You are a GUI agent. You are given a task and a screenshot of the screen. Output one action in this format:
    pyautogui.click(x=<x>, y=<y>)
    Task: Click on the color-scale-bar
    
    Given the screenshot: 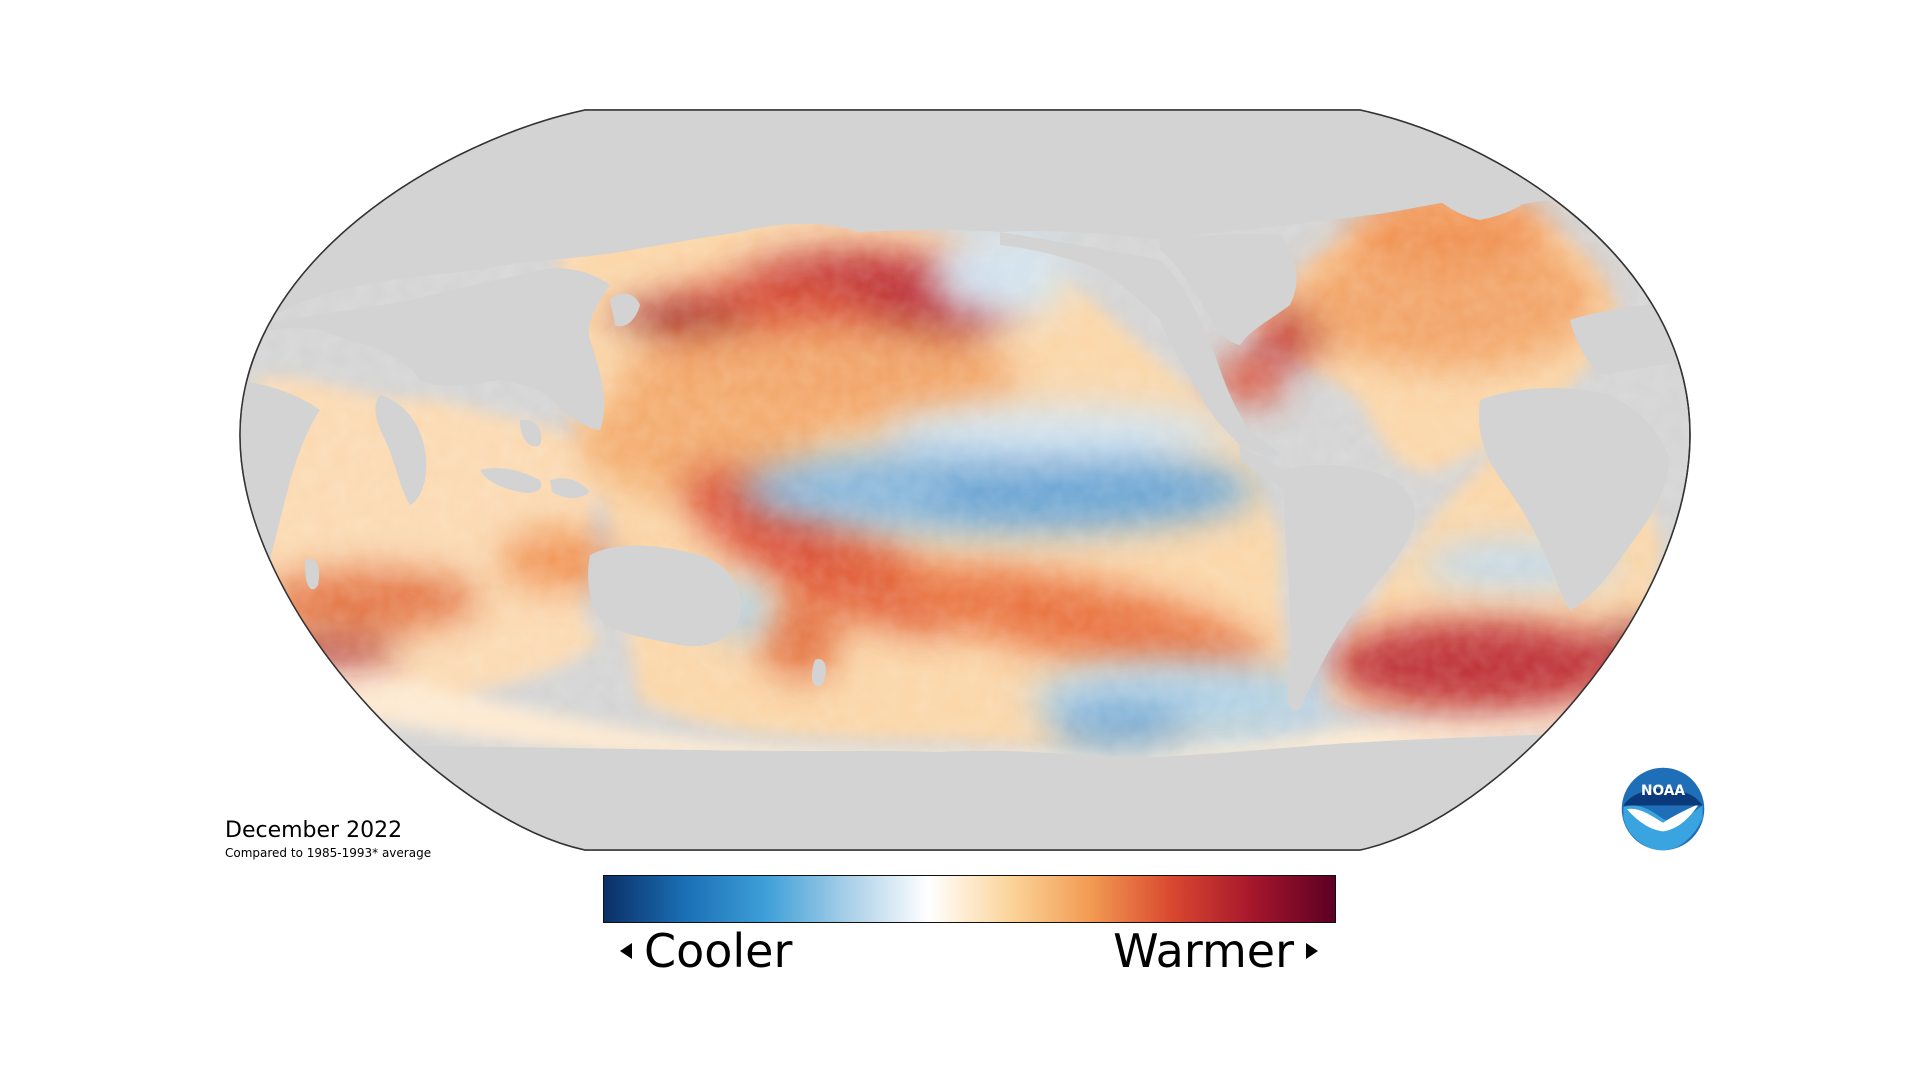 What is the action you would take?
    pyautogui.click(x=969, y=899)
    